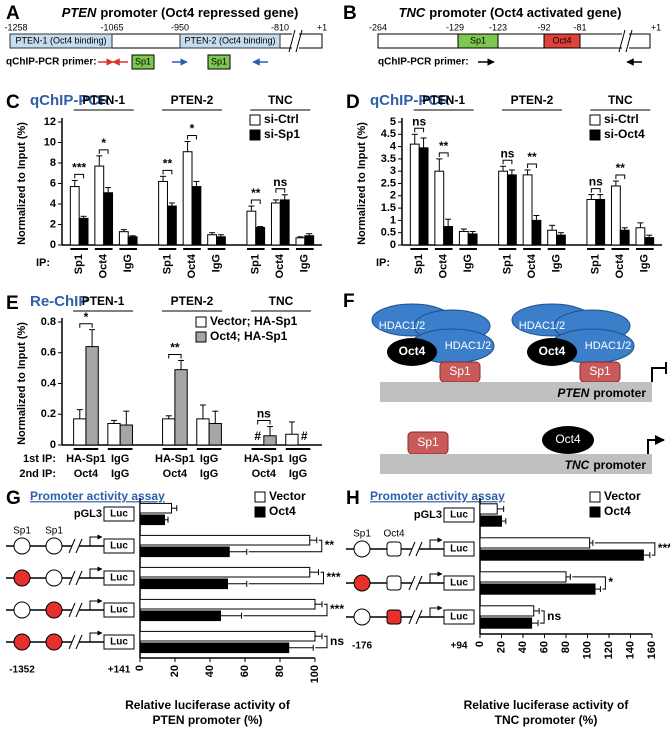 This screenshot has width=670, height=733. I want to click on legend-label: Oct4, so click(282, 511).